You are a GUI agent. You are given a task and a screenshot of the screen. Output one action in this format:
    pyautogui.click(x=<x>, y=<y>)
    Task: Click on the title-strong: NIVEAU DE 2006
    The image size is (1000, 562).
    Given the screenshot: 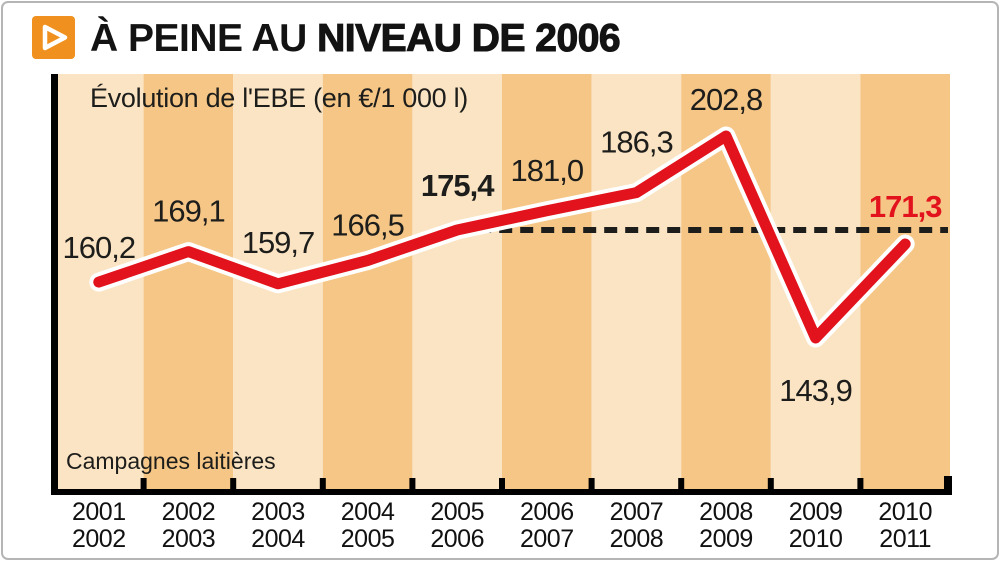 What is the action you would take?
    pyautogui.click(x=469, y=38)
    